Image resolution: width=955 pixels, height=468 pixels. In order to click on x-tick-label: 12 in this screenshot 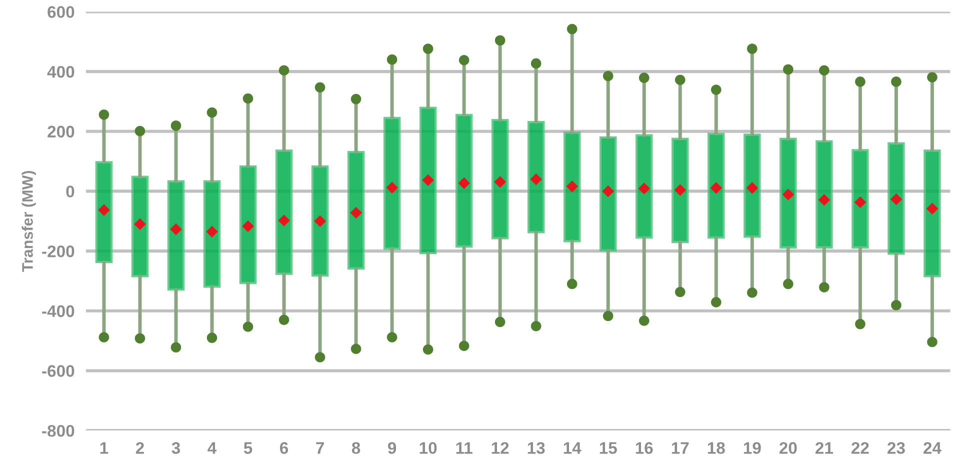, I will do `click(500, 448)`.